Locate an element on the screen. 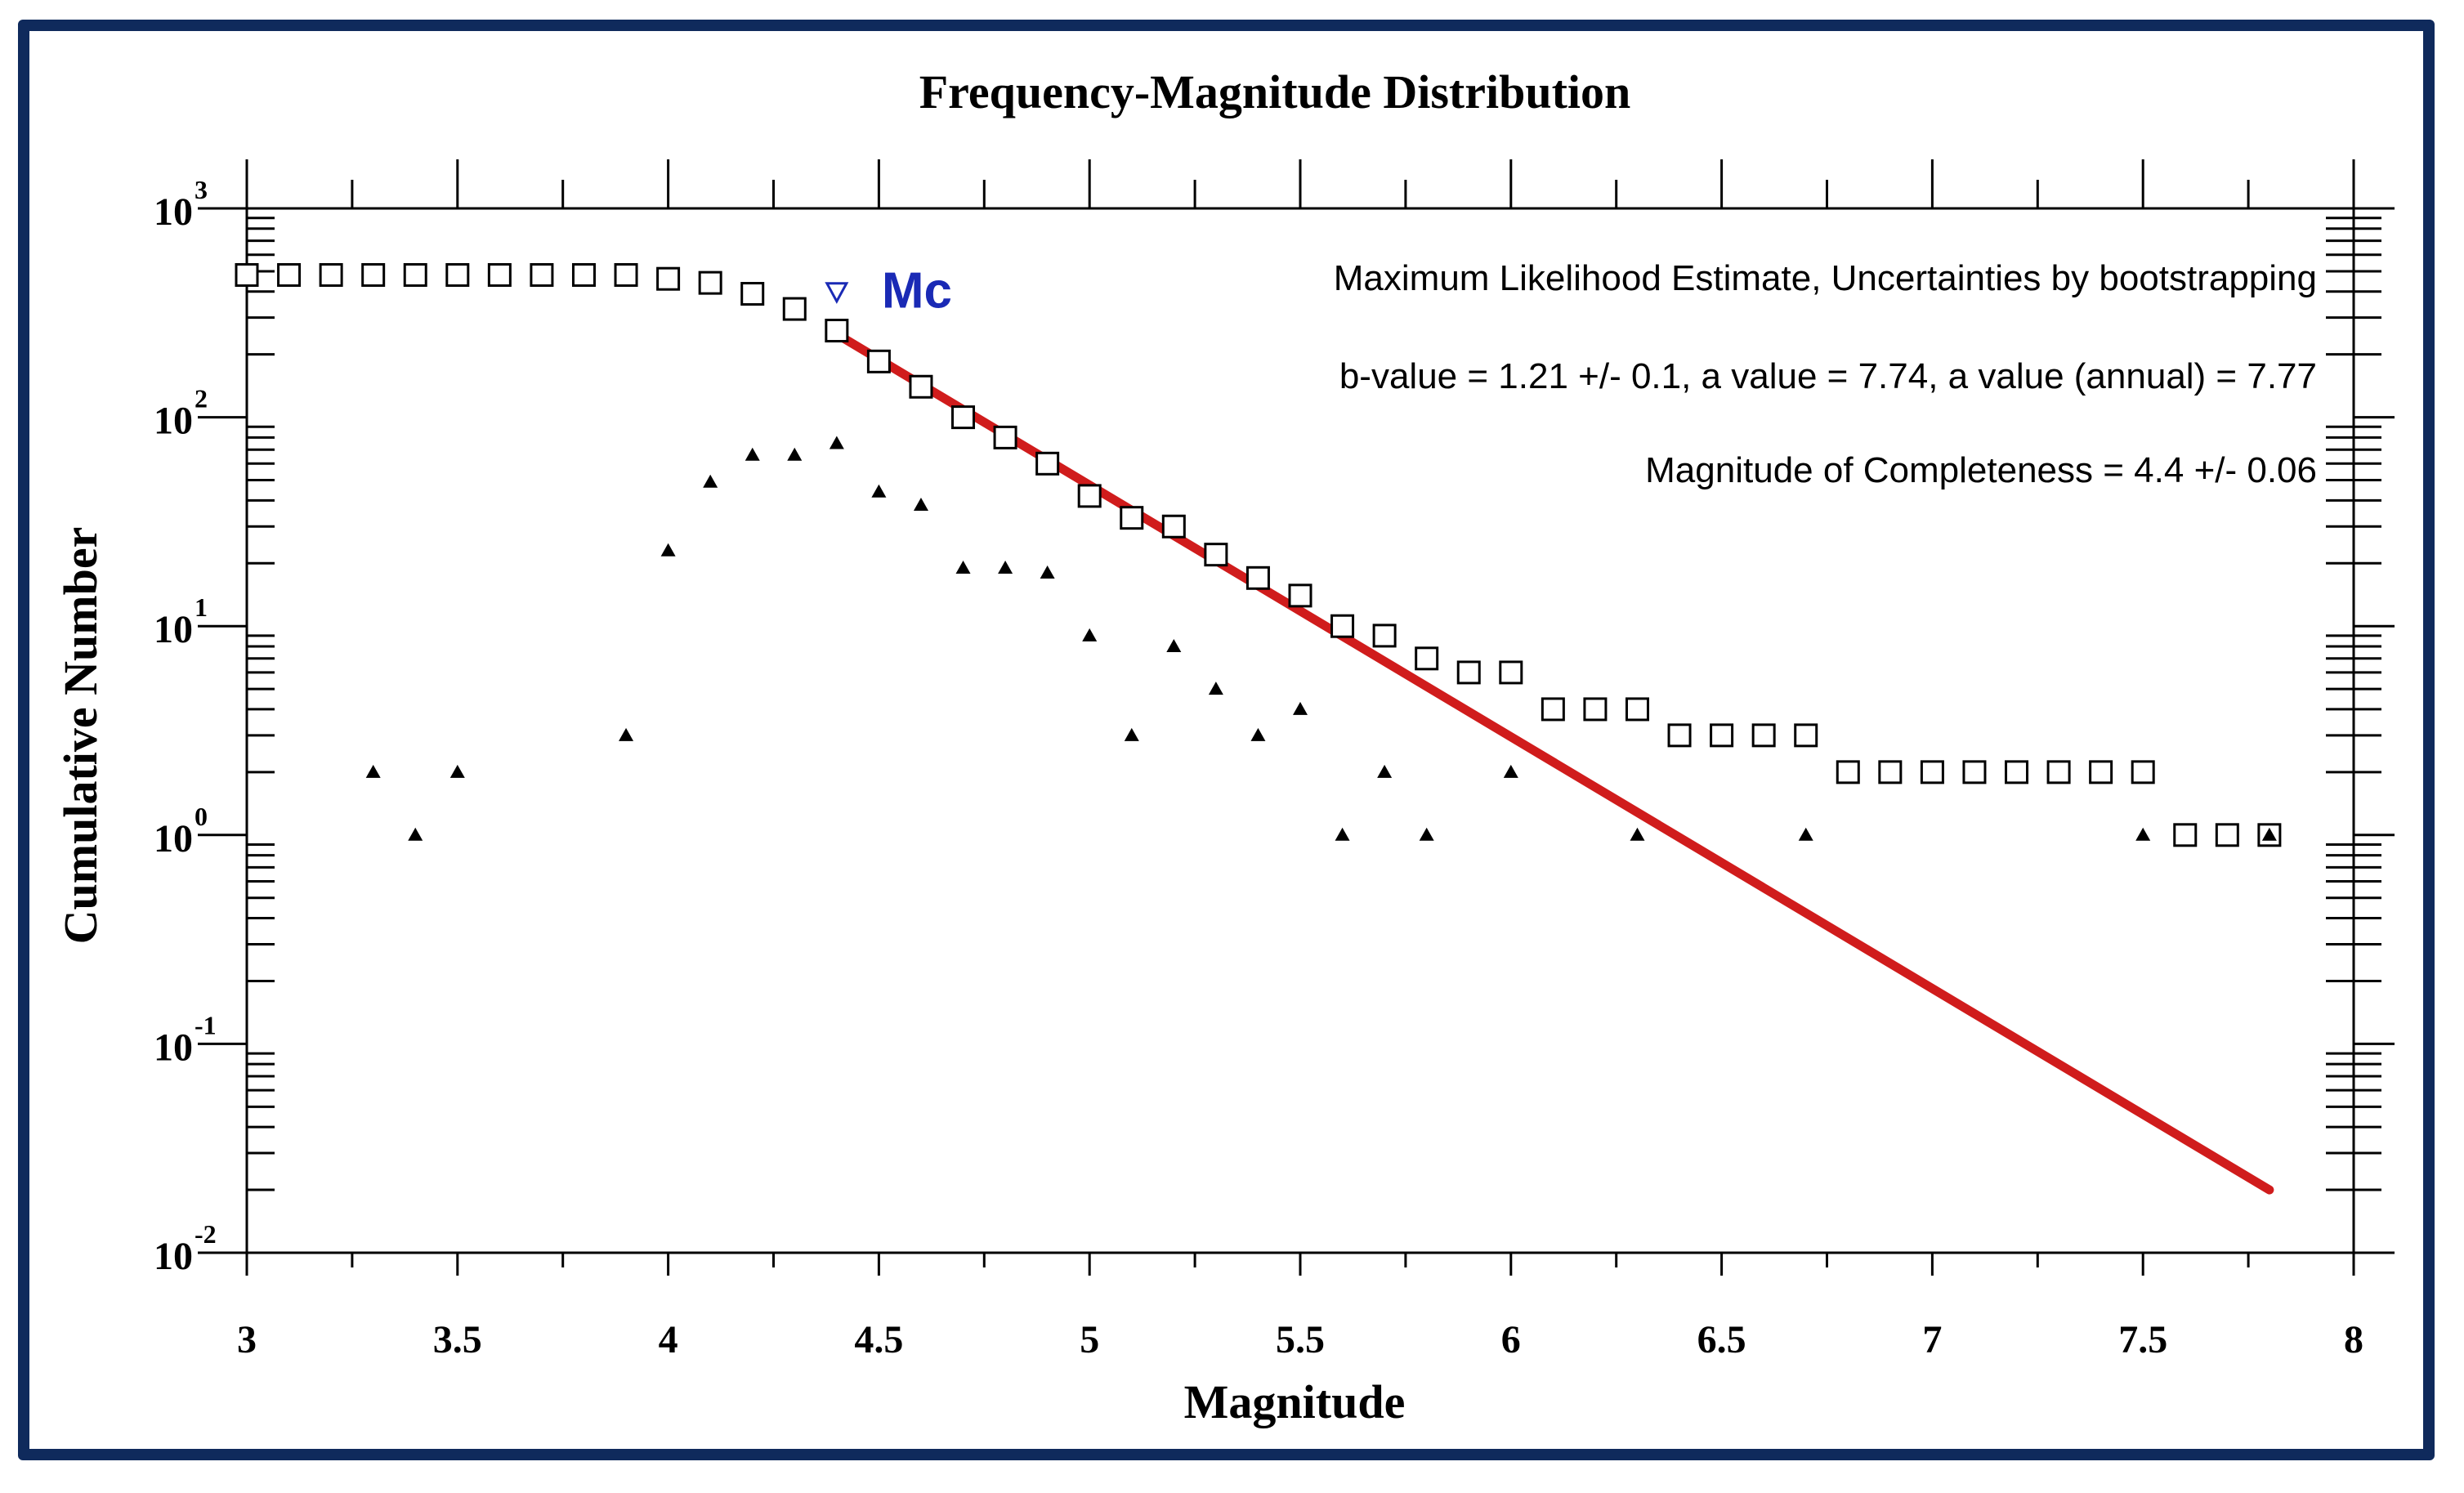  y-tick-label-exponent: 2 is located at coordinates (202, 398).